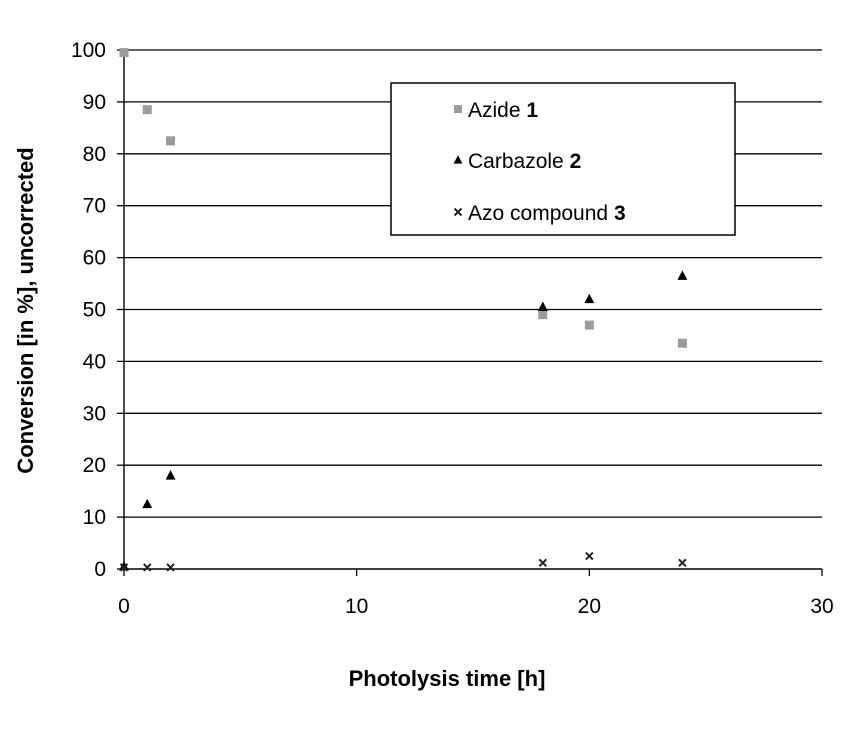 This screenshot has height=748, width=860. Describe the element at coordinates (94, 361) in the screenshot. I see `y-tick-label: 40` at that location.